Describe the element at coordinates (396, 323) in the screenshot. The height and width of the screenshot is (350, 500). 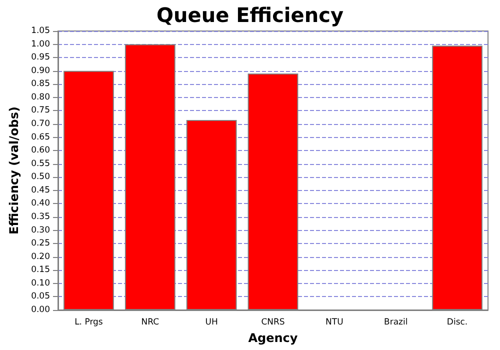
I see `x-tick-label: Brazil` at that location.